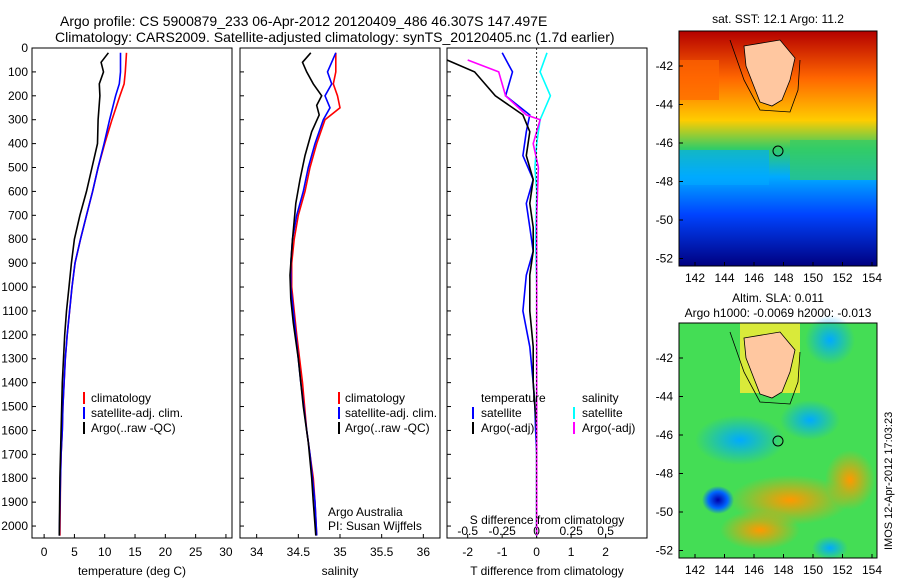  What do you see at coordinates (340, 552) in the screenshot?
I see `x-tick-label: 35` at bounding box center [340, 552].